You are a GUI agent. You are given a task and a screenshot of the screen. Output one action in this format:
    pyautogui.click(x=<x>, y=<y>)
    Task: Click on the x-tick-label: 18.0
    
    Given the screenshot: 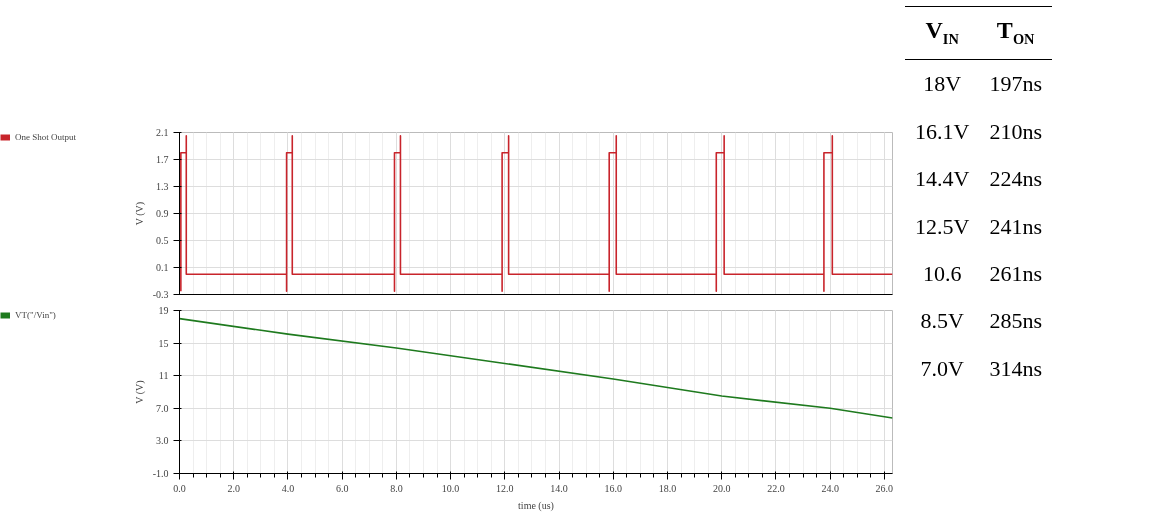 What is the action you would take?
    pyautogui.click(x=667, y=488)
    